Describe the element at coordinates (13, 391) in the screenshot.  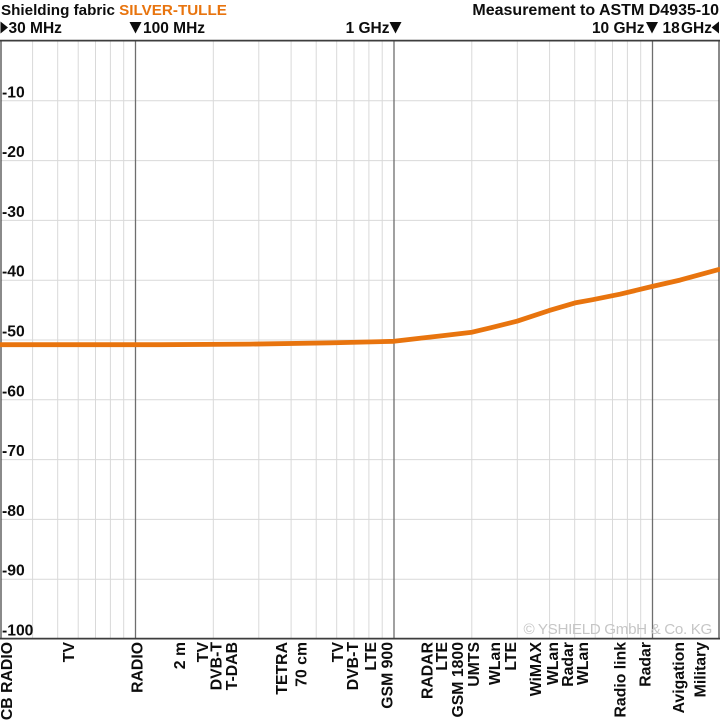
I see `svg-text: -60` at that location.